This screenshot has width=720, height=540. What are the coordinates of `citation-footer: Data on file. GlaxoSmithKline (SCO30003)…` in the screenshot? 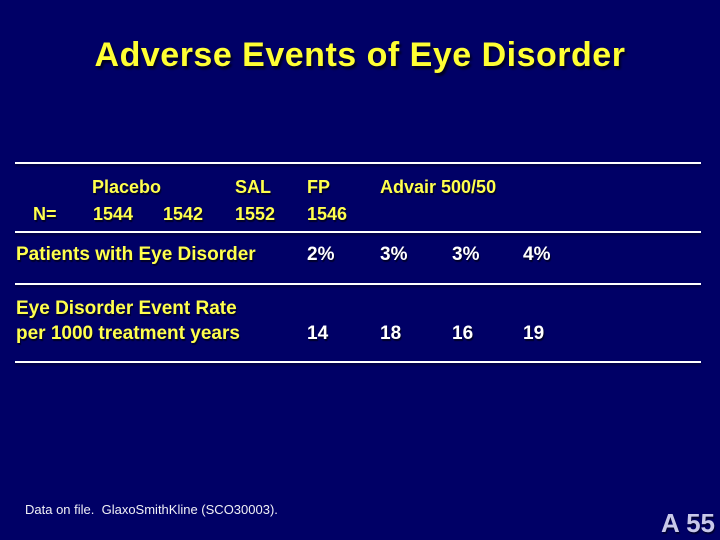 It's located at (151, 509).